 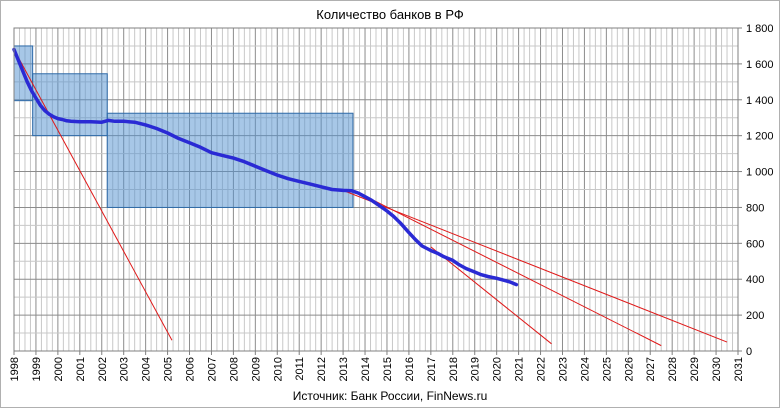 What do you see at coordinates (760, 137) in the screenshot?
I see `y-tick-label: 1 200` at bounding box center [760, 137].